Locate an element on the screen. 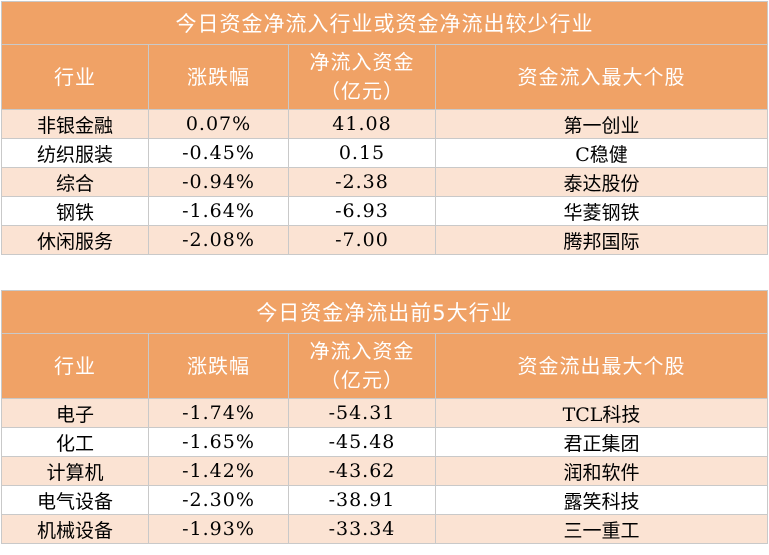 The width and height of the screenshot is (769, 555). industry-cell: 综合 is located at coordinates (75, 182).